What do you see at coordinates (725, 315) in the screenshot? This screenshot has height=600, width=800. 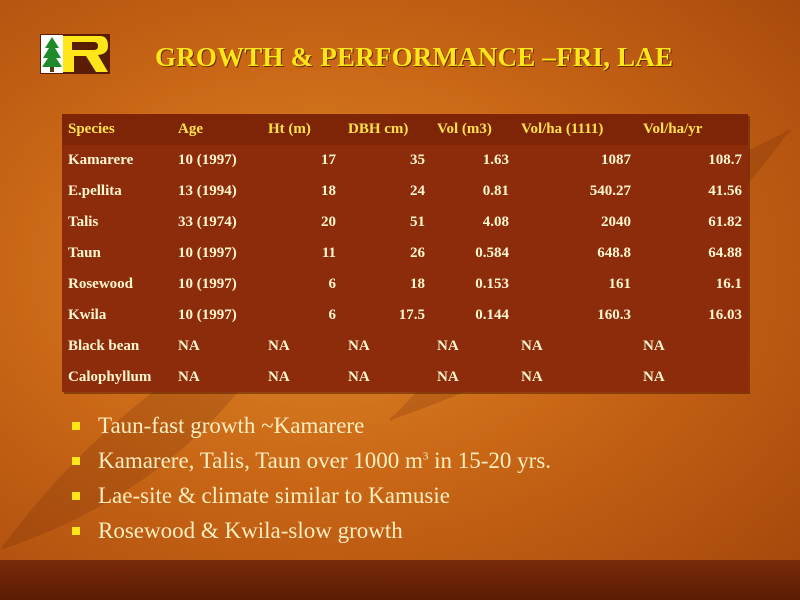 I see `table-cell: 16.03` at bounding box center [725, 315].